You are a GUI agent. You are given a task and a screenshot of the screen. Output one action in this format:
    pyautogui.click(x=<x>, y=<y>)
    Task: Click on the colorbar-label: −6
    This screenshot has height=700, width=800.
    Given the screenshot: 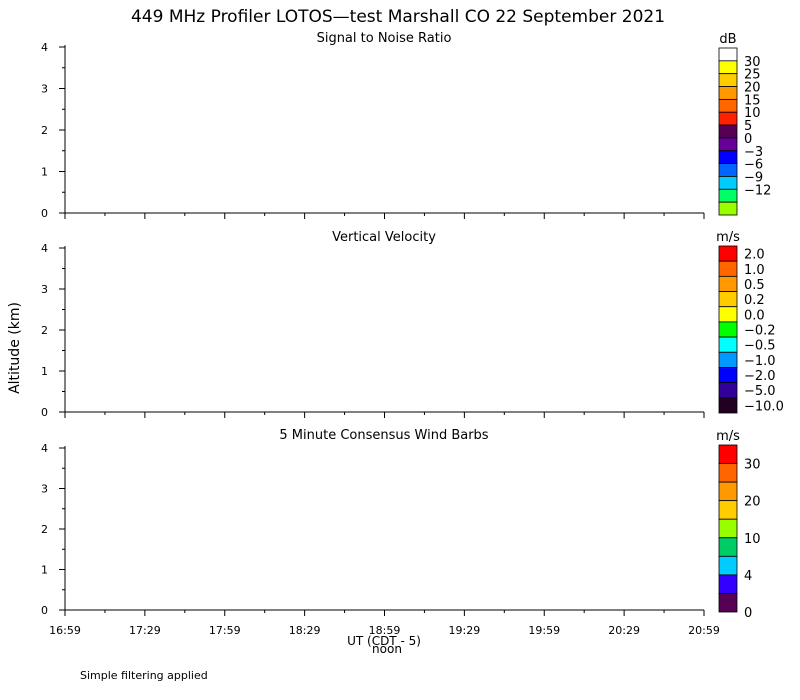 What is the action you would take?
    pyautogui.click(x=753, y=165)
    